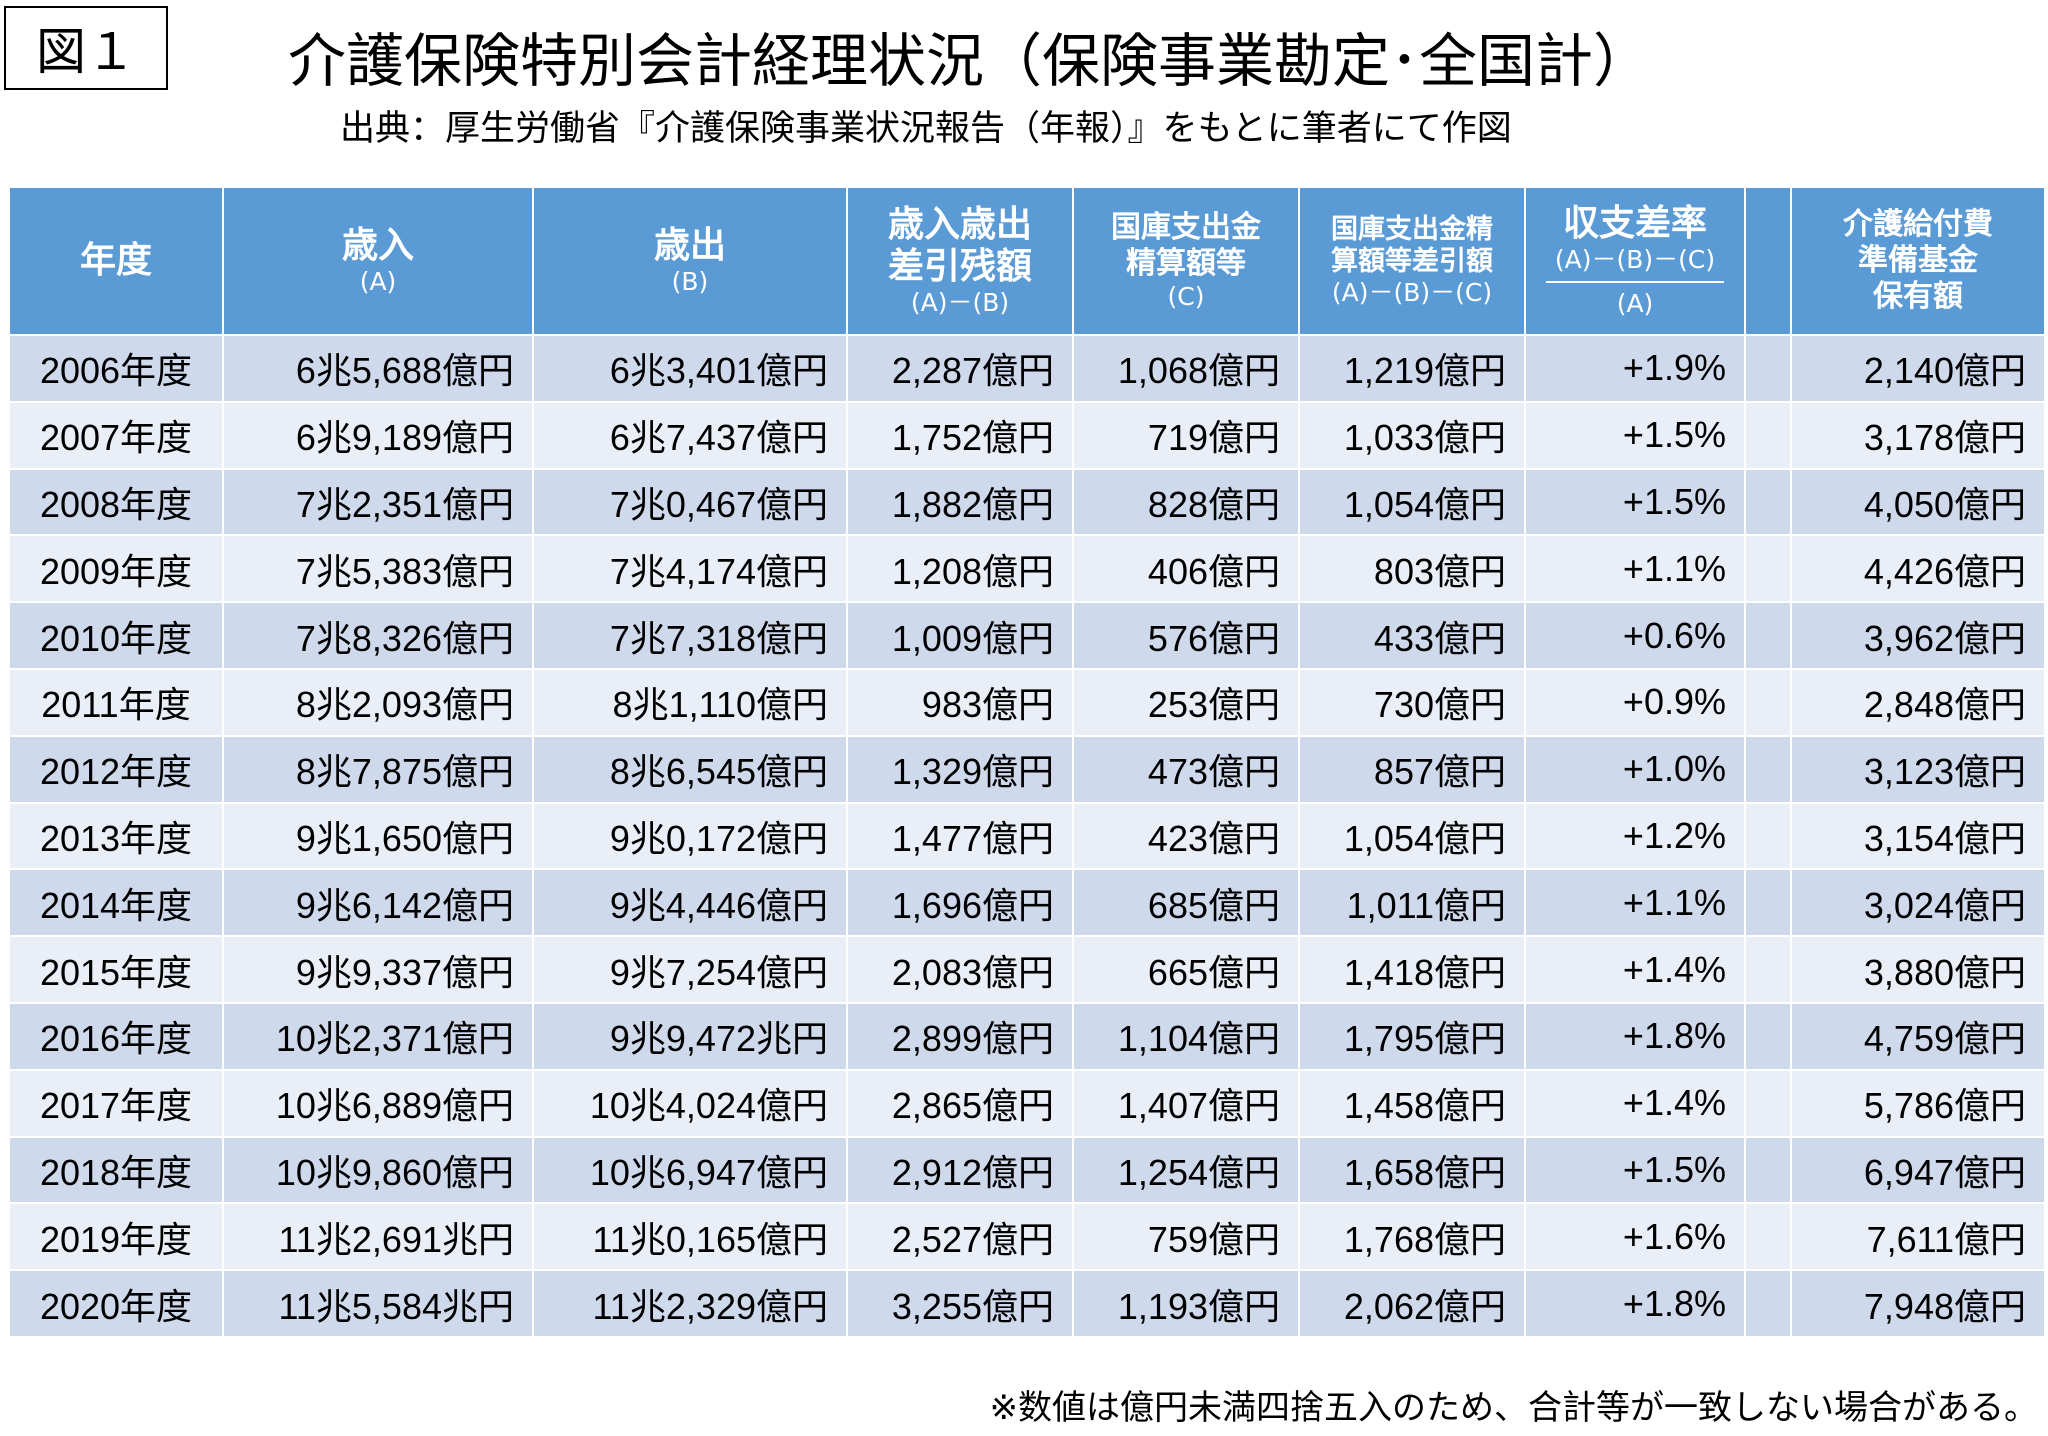  Describe the element at coordinates (960, 836) in the screenshot. I see `cell-balance: 1,477億円` at that location.